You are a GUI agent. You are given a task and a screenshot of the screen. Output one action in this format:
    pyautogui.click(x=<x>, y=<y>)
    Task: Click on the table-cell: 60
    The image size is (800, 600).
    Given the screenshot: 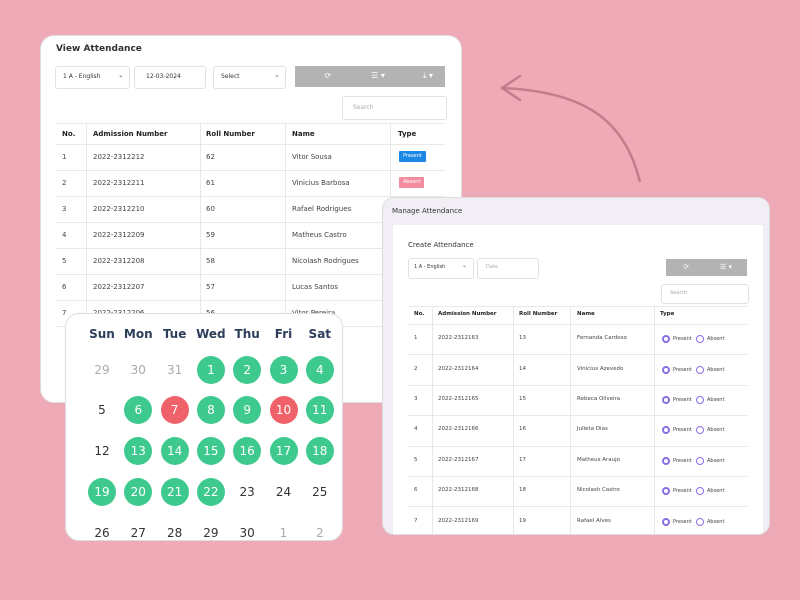 What is the action you would take?
    pyautogui.click(x=210, y=209)
    